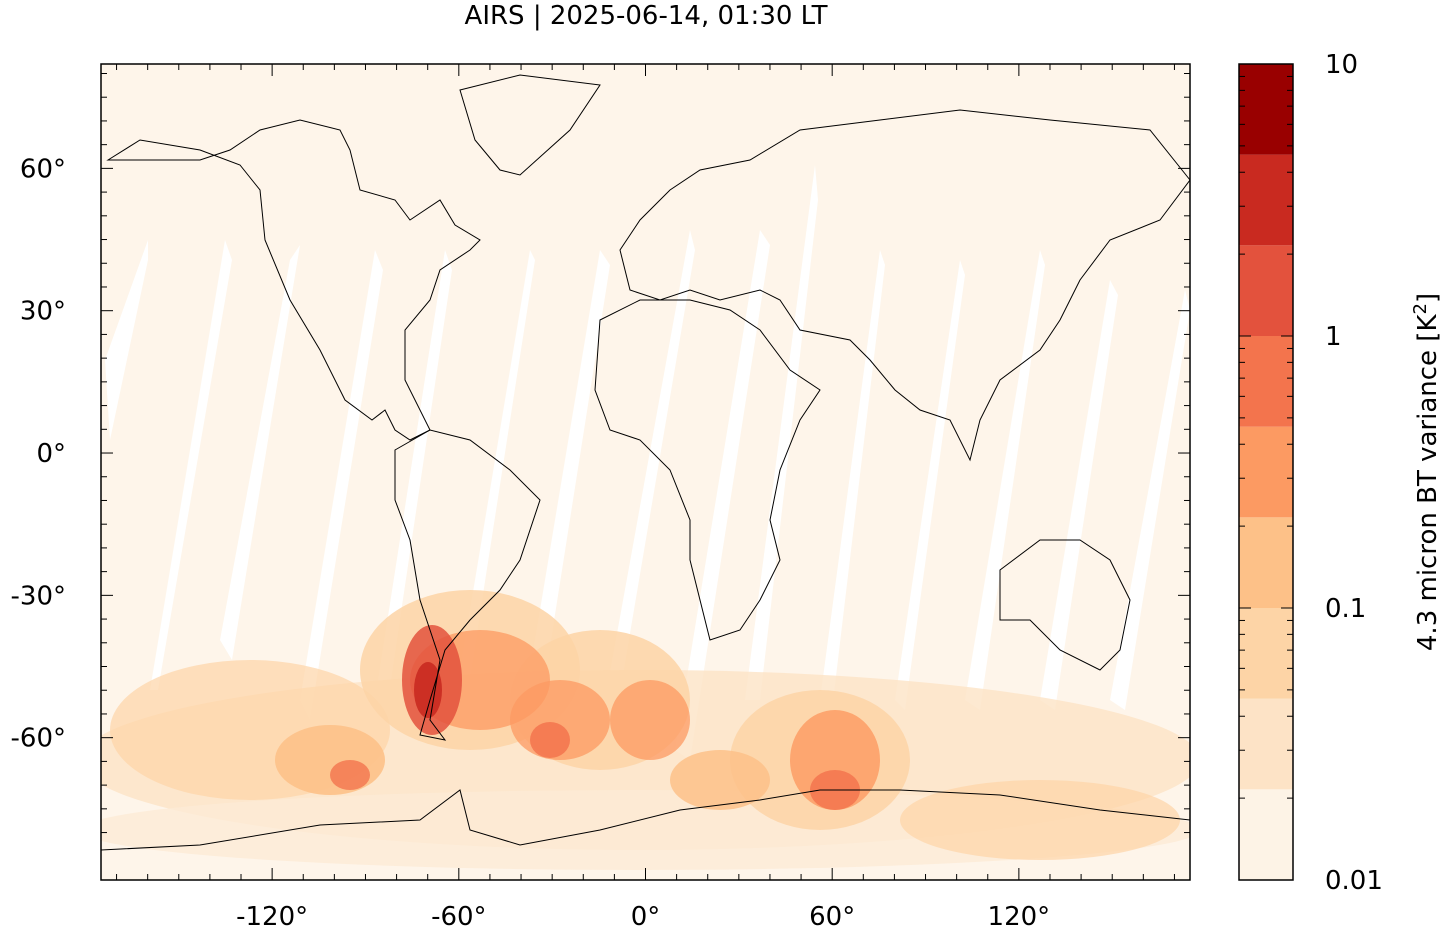 The image size is (1442, 930). Describe the element at coordinates (272, 916) in the screenshot. I see `lon-tick-label: -120°` at that location.